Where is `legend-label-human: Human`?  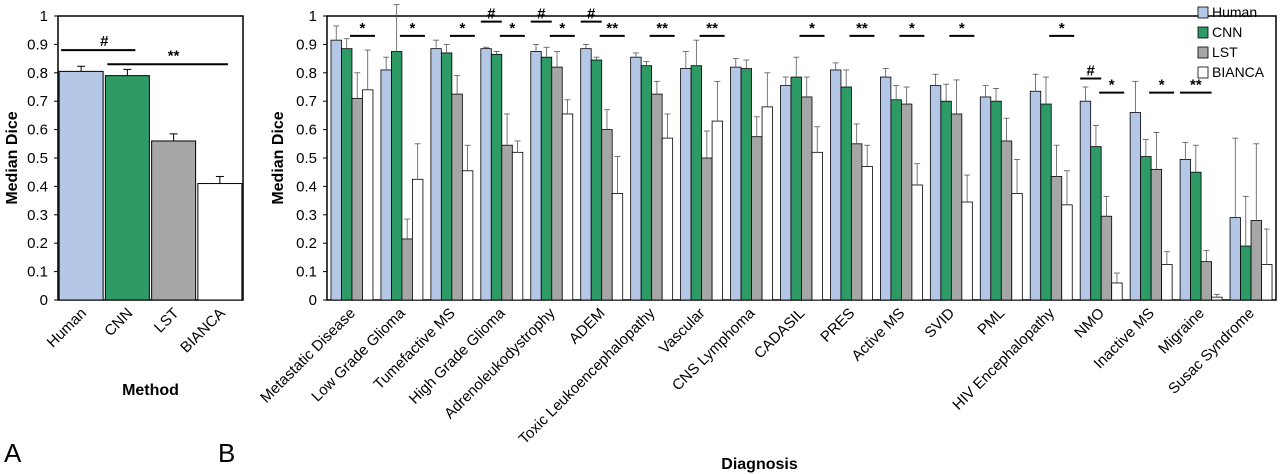
legend-label-human: Human is located at coordinates (1234, 12).